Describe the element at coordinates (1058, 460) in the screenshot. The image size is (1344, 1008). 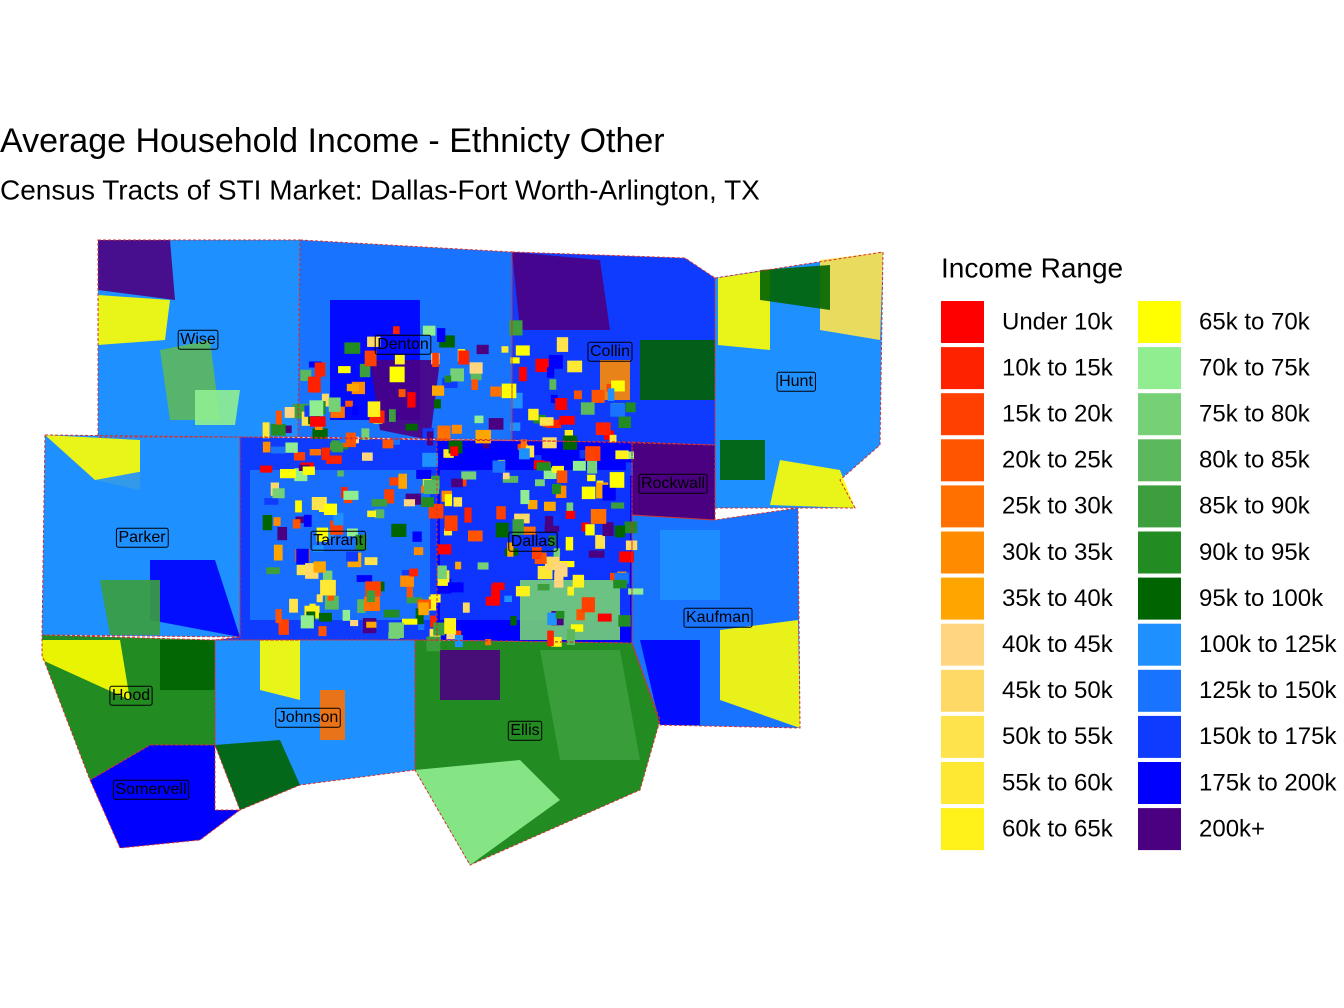
I see `legend-label: 20k to 25k` at that location.